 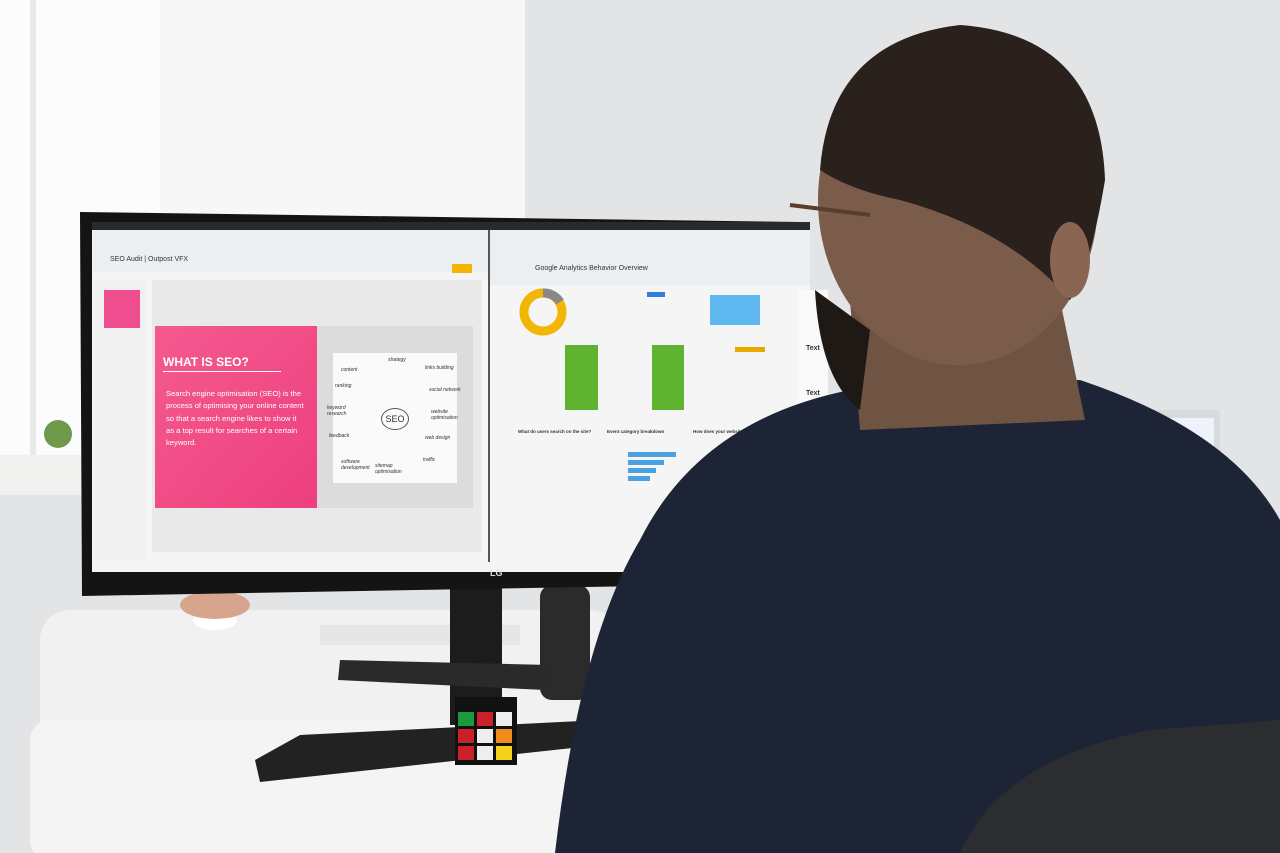 What do you see at coordinates (429, 460) in the screenshot?
I see `diagram-word: traffic` at bounding box center [429, 460].